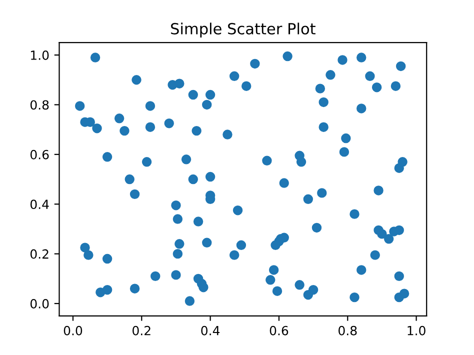  What do you see at coordinates (39, 205) in the screenshot?
I see `y-tick-label: 0.4` at bounding box center [39, 205].